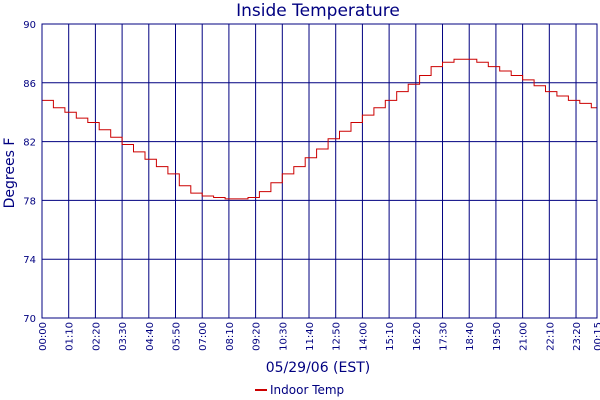 The image size is (600, 400). What do you see at coordinates (29, 319) in the screenshot?
I see `y-tick-label: 70` at bounding box center [29, 319].